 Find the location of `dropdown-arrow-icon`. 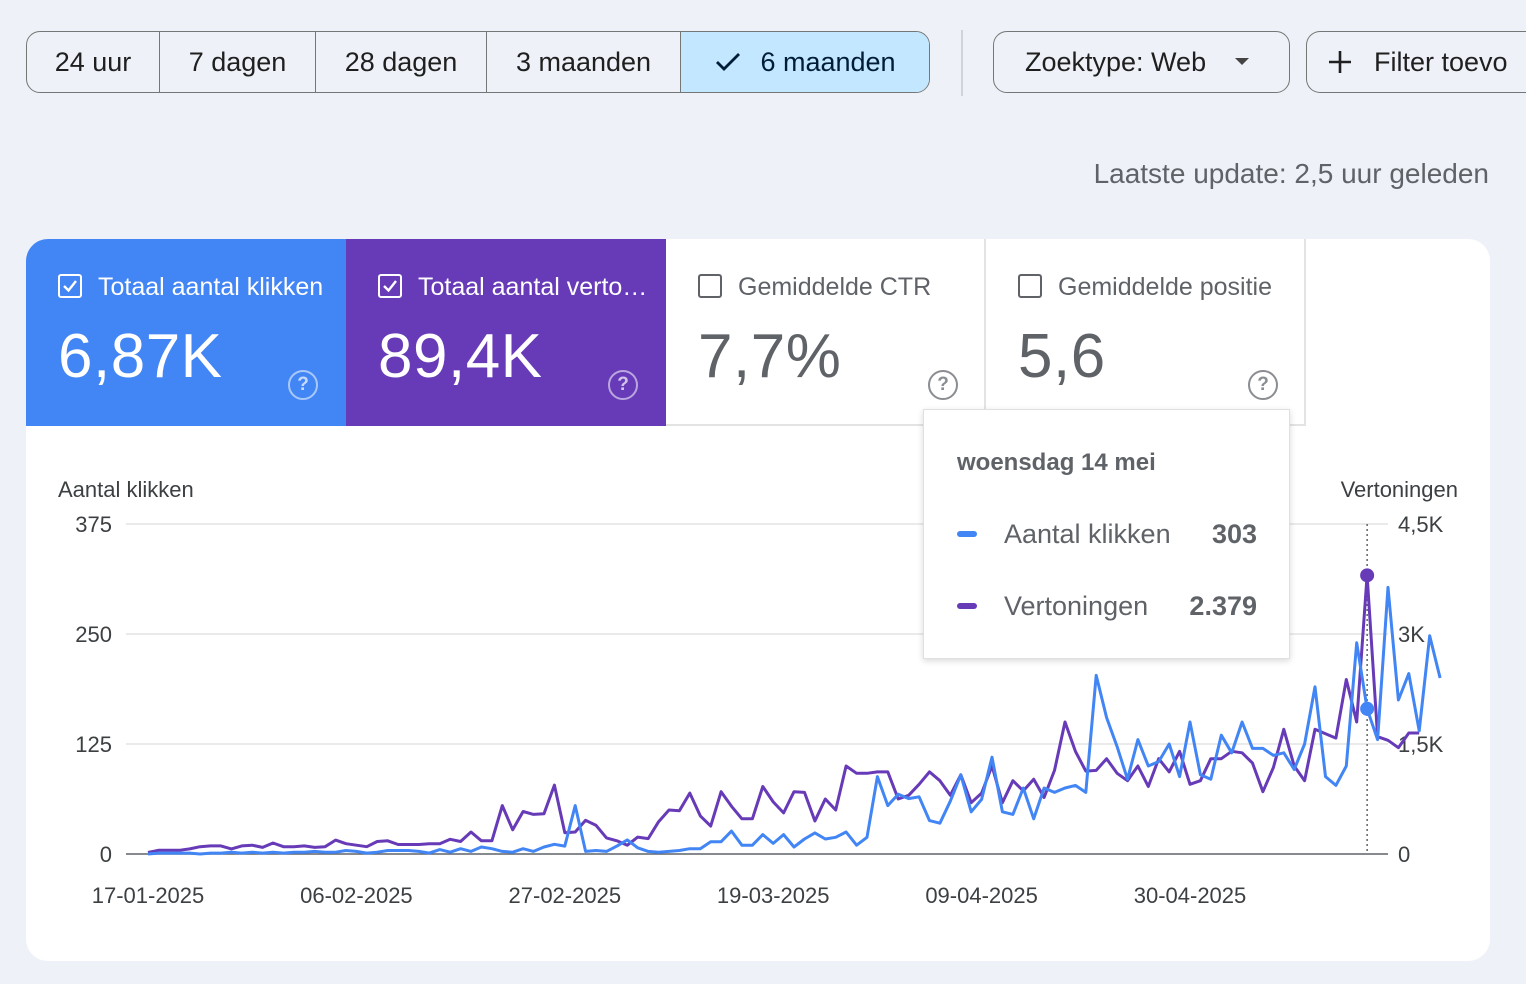

dropdown-arrow-icon is located at coordinates (1242, 62).